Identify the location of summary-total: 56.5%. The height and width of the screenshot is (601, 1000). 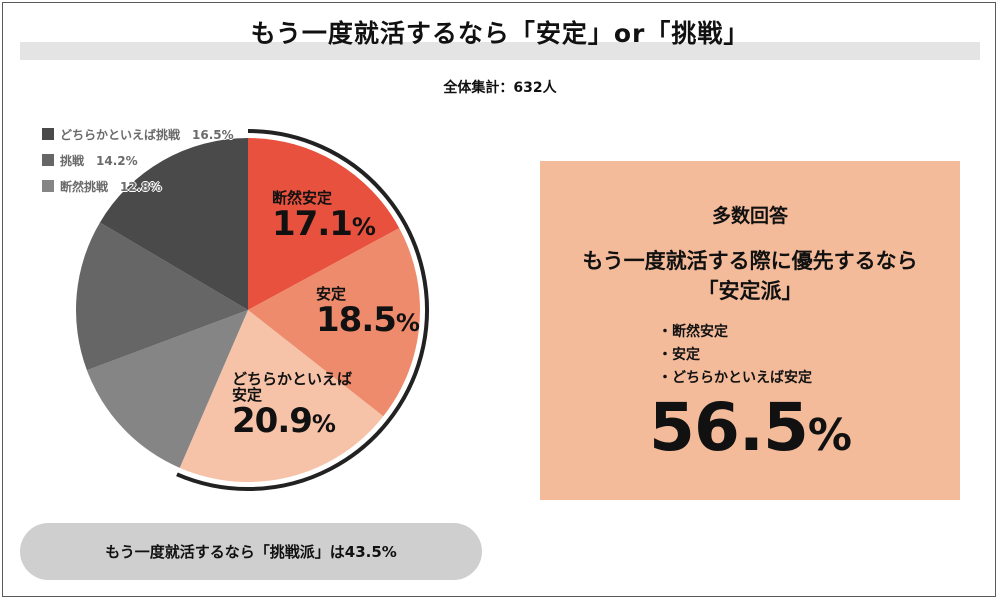
(750, 427).